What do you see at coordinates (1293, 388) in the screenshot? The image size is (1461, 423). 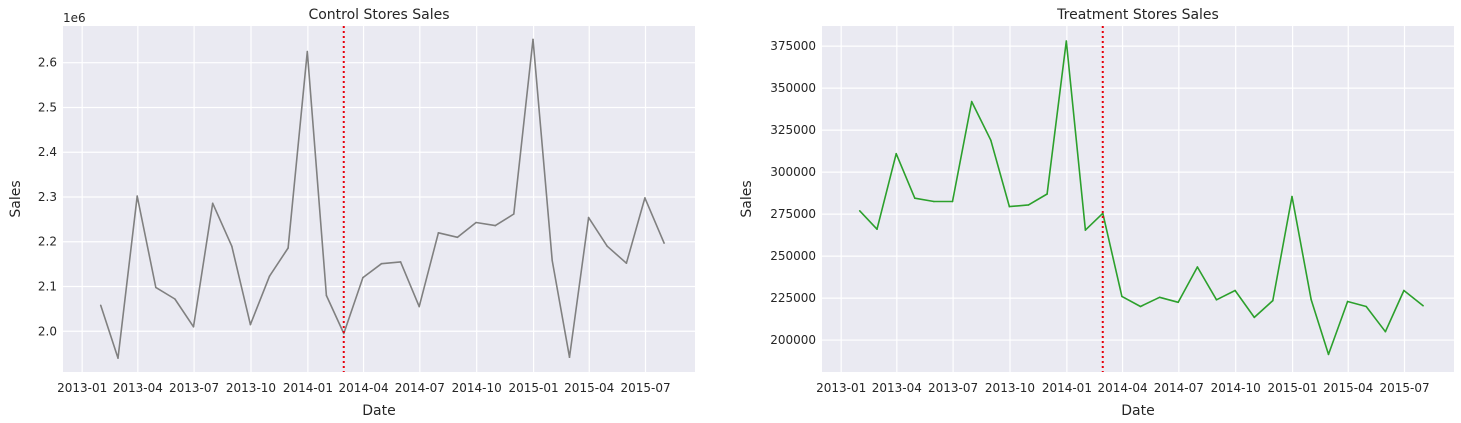 I see `x-tick-label: 2015-01` at bounding box center [1293, 388].